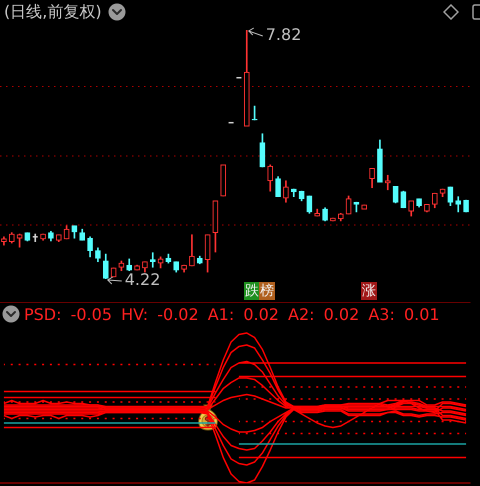  Describe the element at coordinates (232, 314) in the screenshot. I see `chart-title: PSD: -0.05 HV: -0.02 A1: 0.02 A2: 0.02 A3: 0.01` at that location.